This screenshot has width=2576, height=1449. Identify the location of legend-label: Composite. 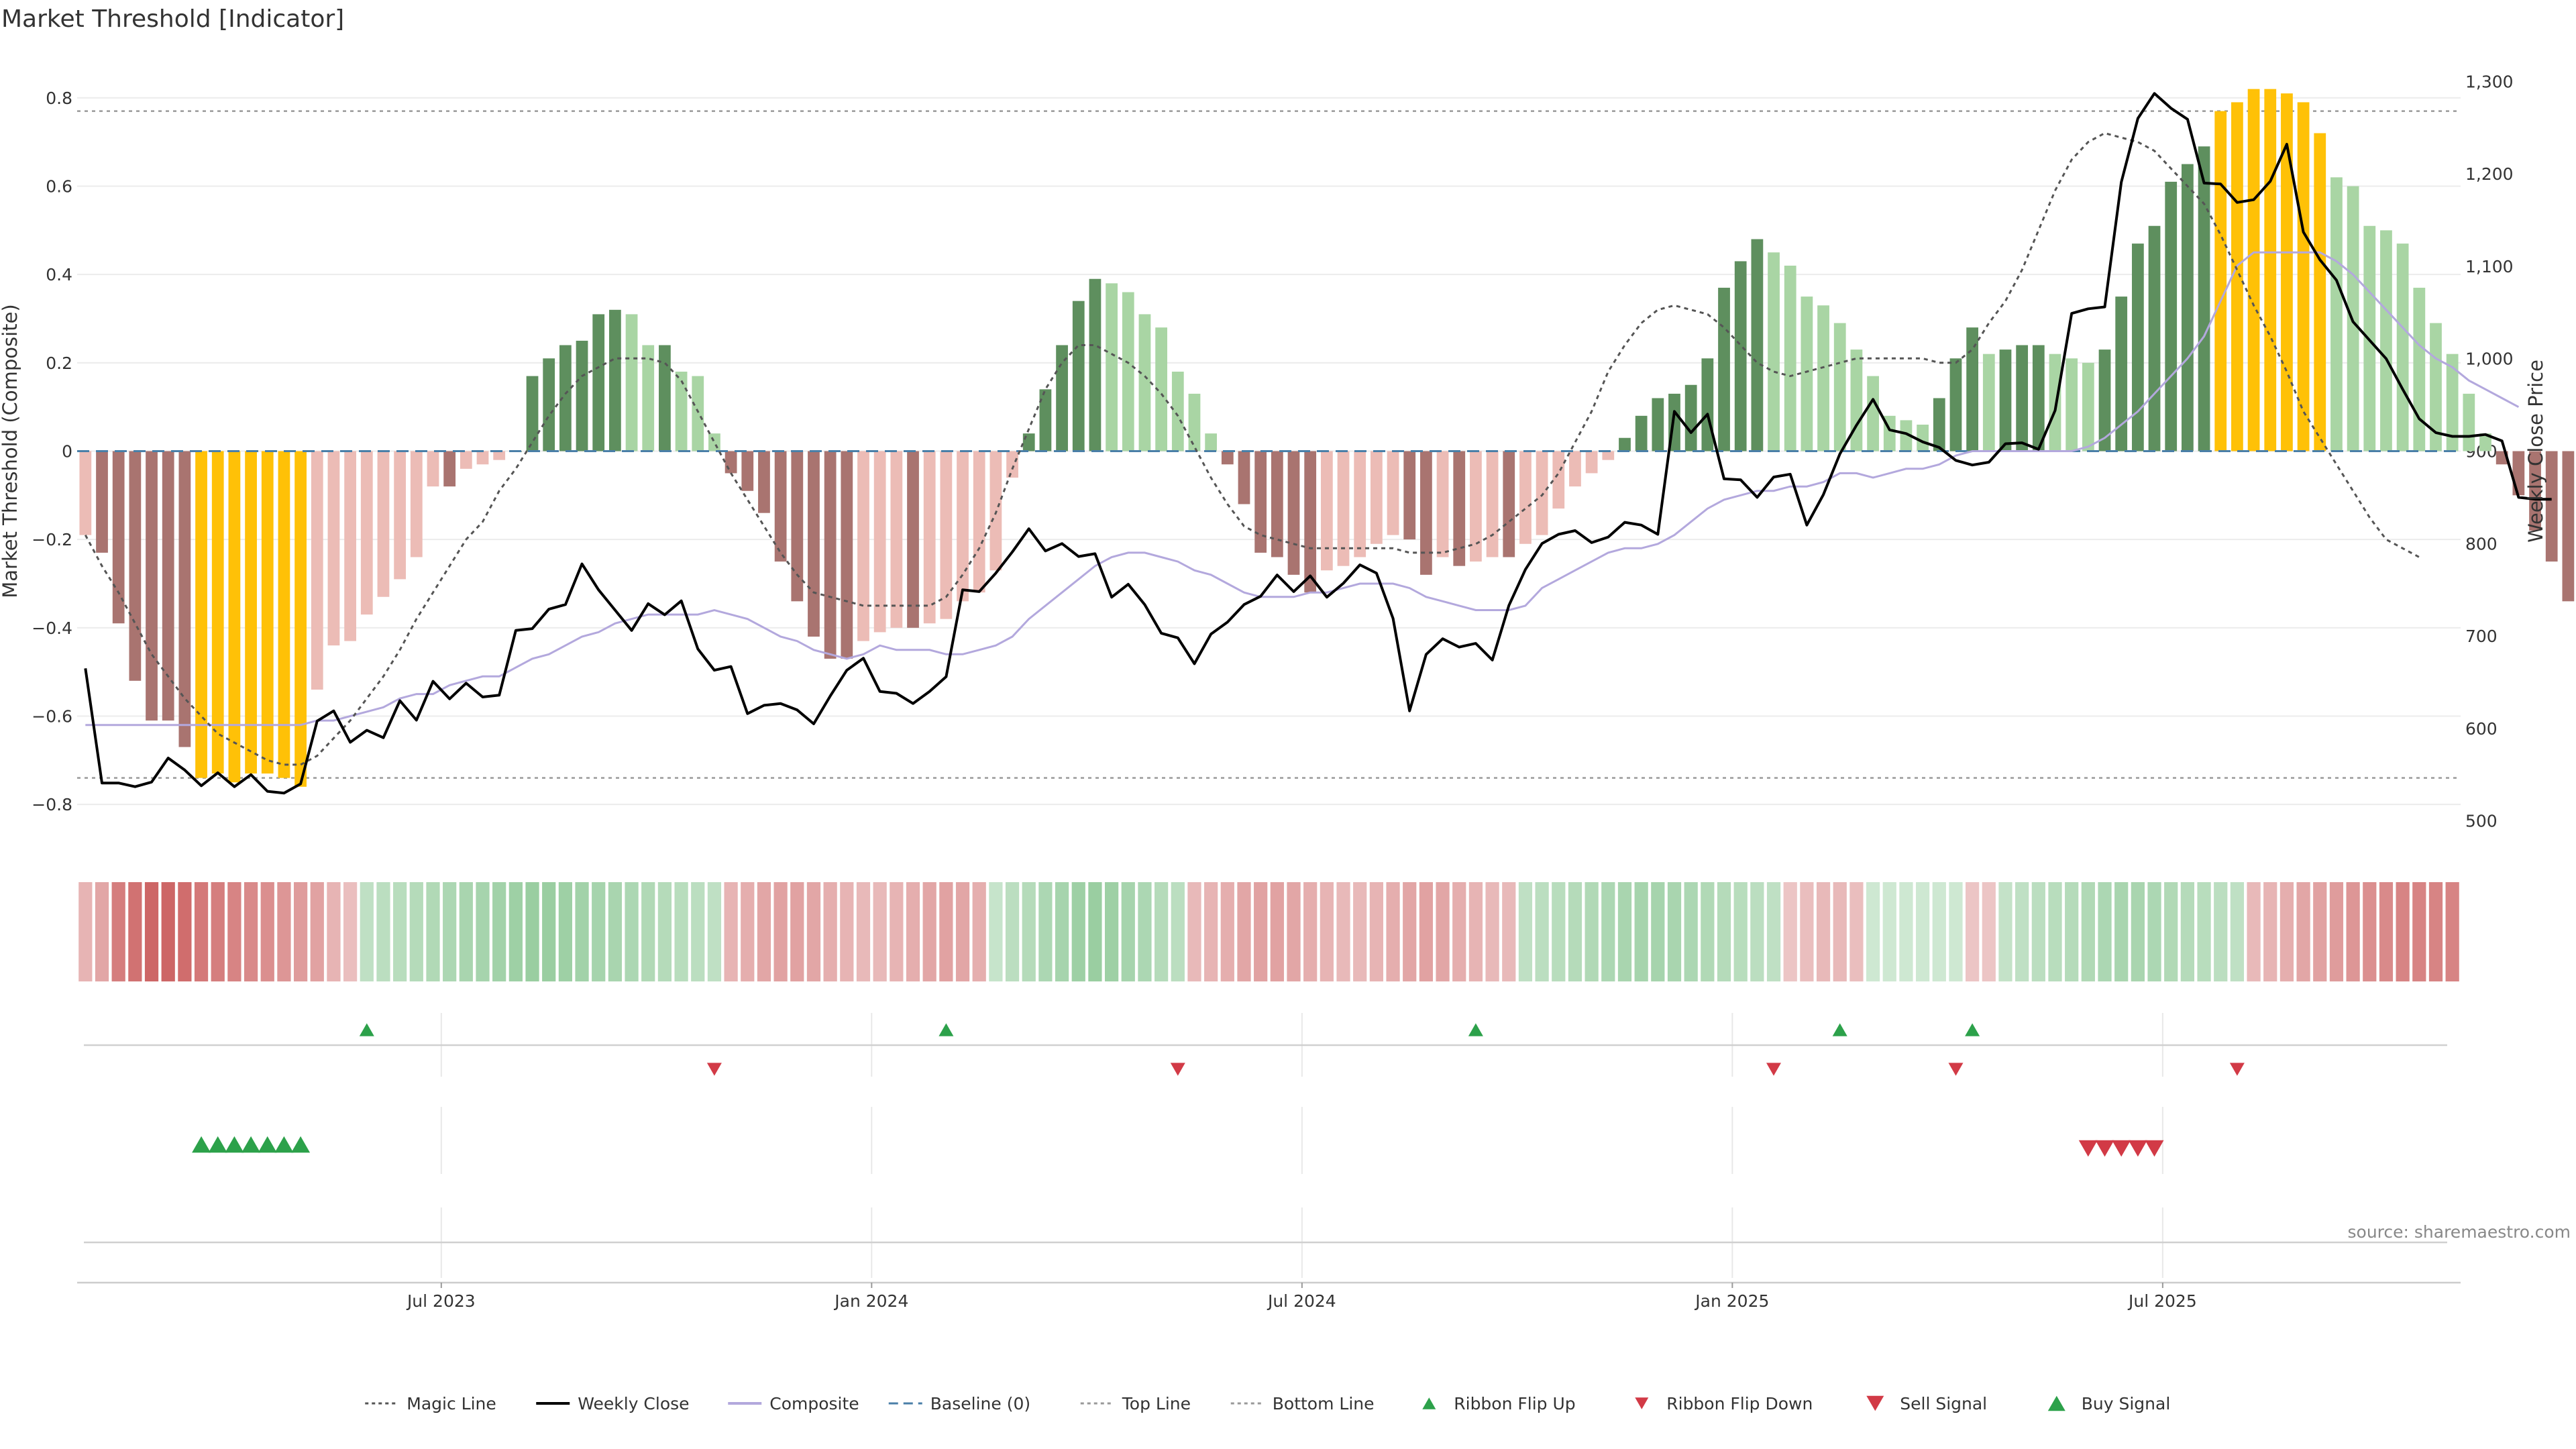
(814, 1403).